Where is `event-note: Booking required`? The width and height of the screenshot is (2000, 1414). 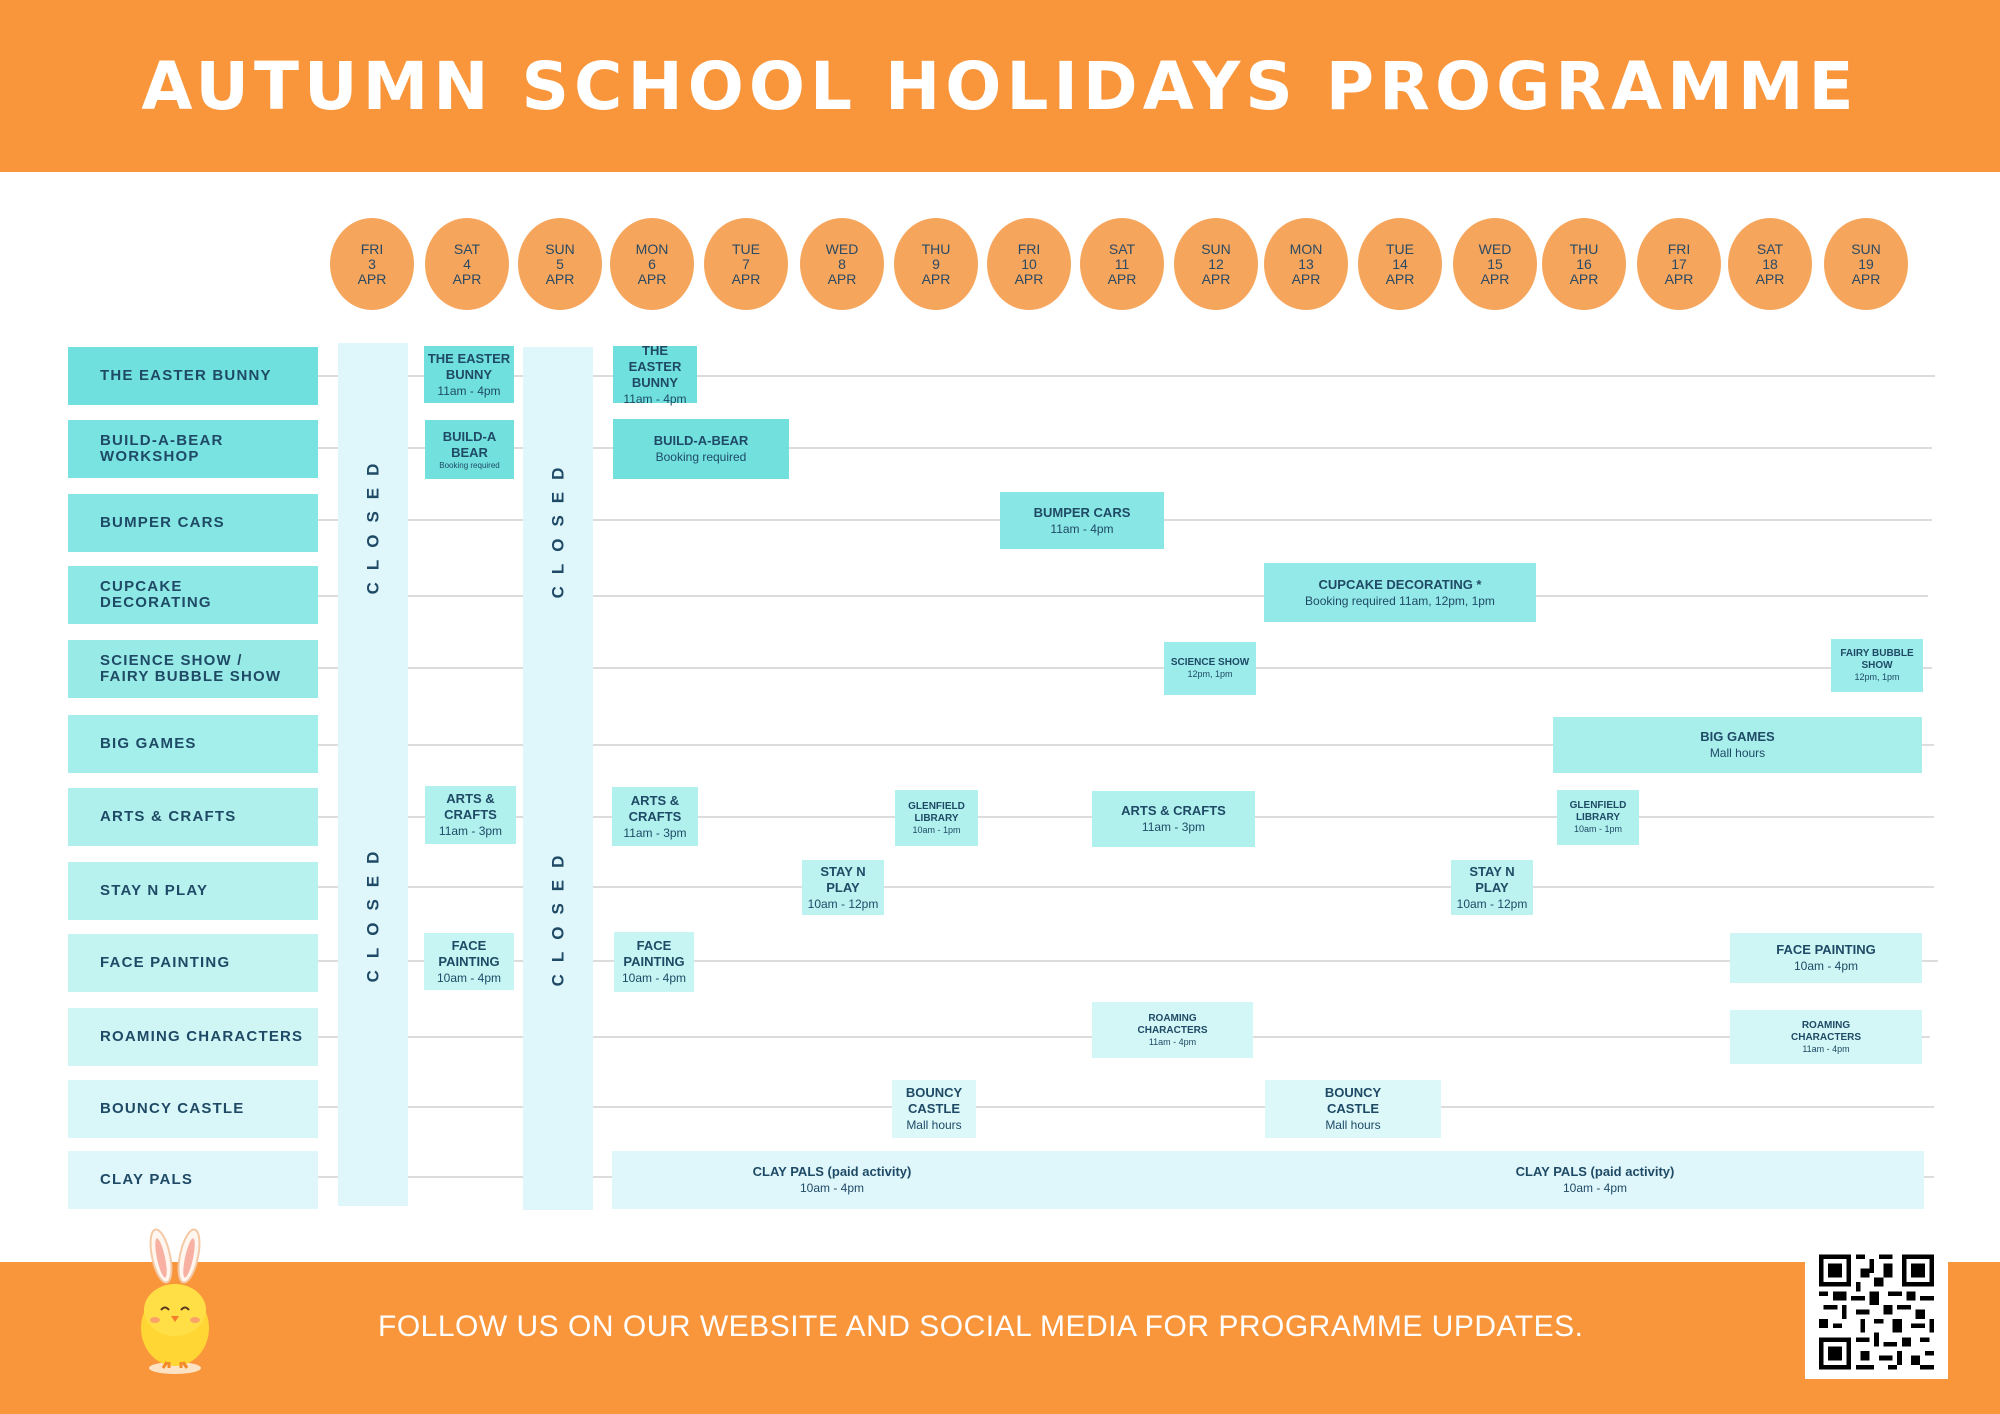
event-note: Booking required is located at coordinates (469, 465).